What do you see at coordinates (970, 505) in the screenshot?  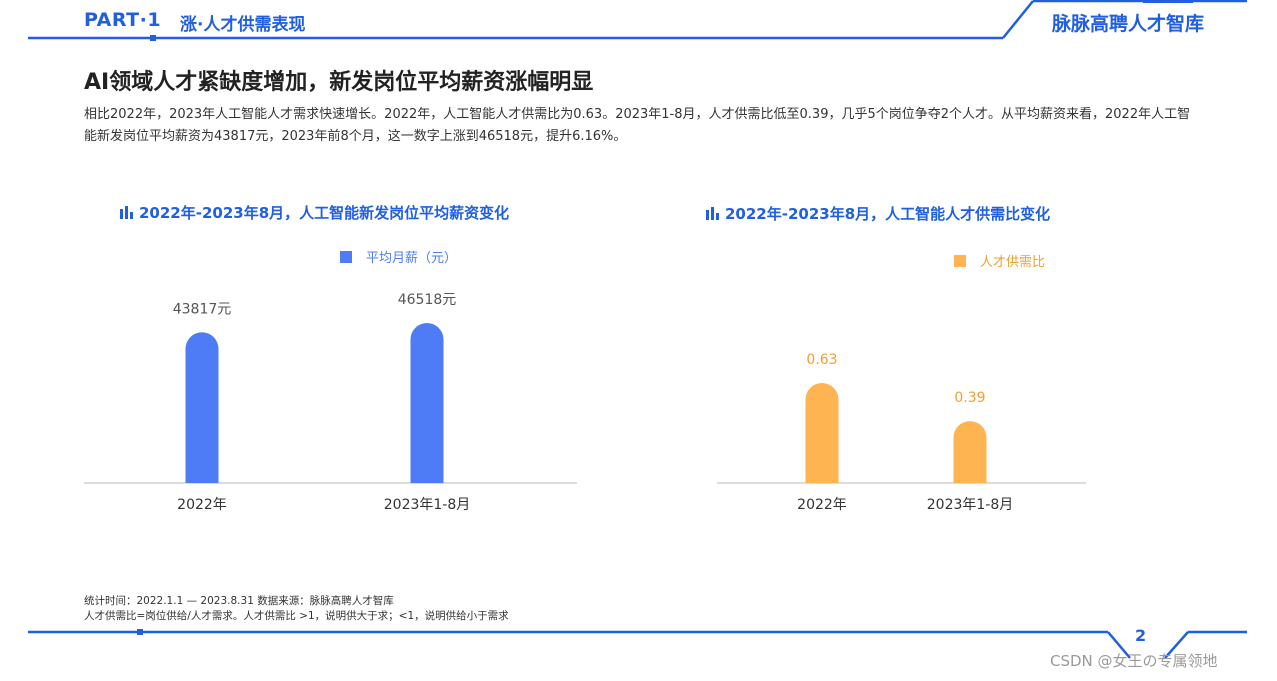 I see `chart-2-x-tick-label: 2023年1-8月` at bounding box center [970, 505].